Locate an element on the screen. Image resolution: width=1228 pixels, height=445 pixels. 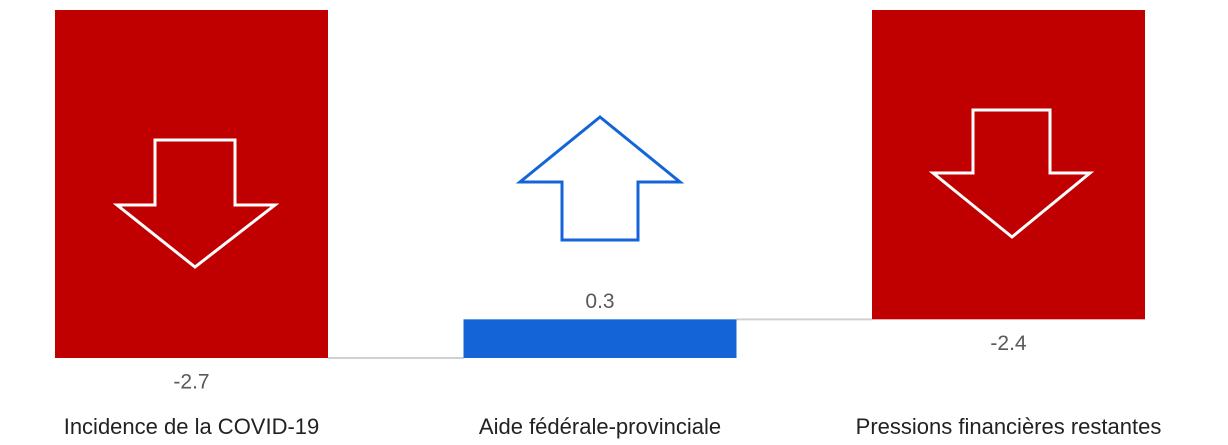
value-label: 0.3 is located at coordinates (599, 301).